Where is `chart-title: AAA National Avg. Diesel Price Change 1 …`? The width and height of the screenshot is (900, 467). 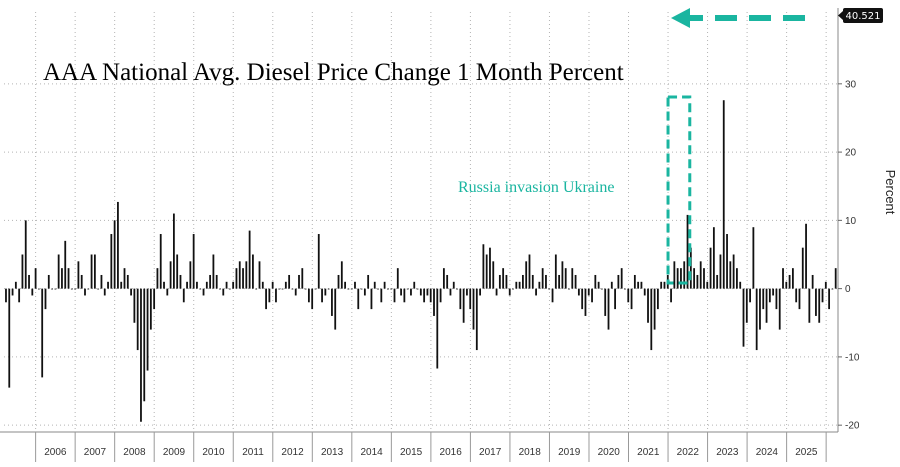 chart-title: AAA National Avg. Diesel Price Change 1 … is located at coordinates (333, 72).